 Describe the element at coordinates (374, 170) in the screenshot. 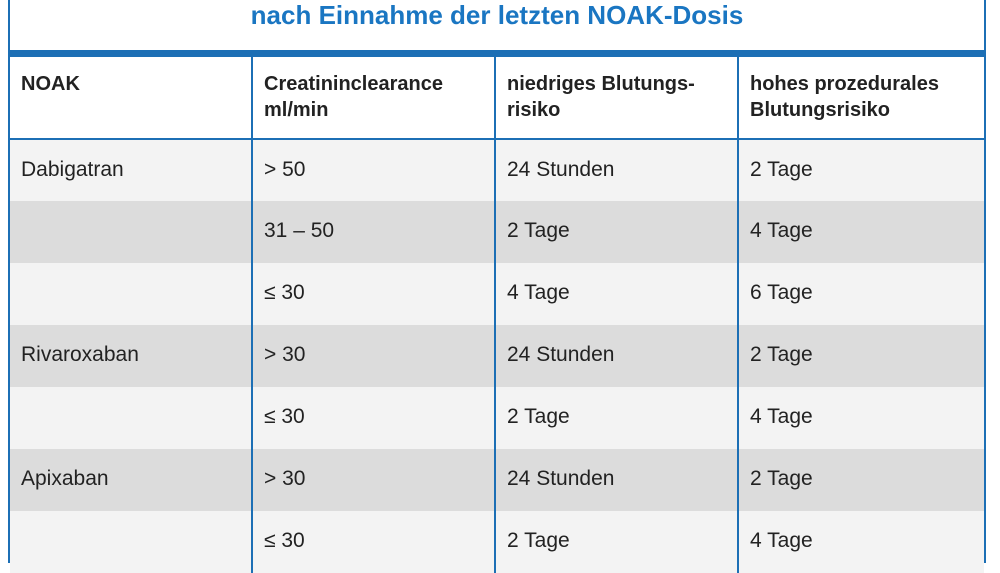

I see `cell-clearance: > 50` at that location.